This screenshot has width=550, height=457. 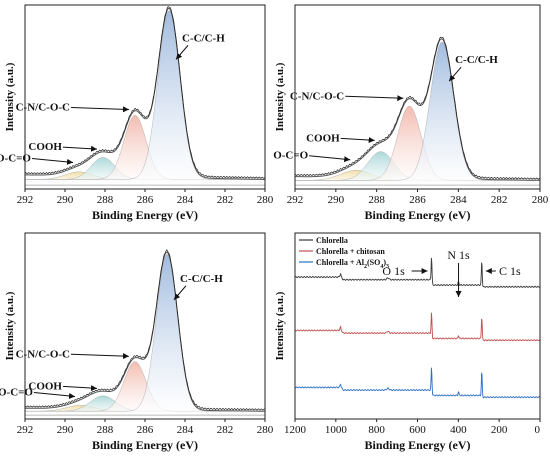 I want to click on x-tick-label: 1000, so click(x=336, y=430).